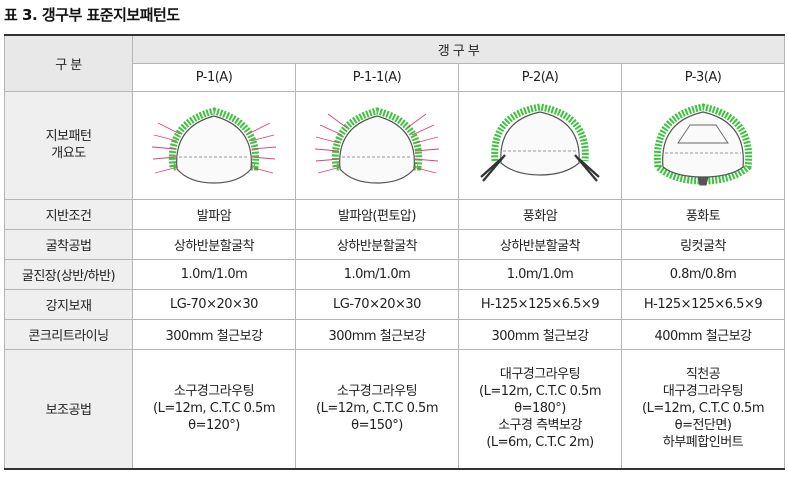 This screenshot has width=788, height=490. I want to click on pattern-header: P-3(A), so click(703, 77).